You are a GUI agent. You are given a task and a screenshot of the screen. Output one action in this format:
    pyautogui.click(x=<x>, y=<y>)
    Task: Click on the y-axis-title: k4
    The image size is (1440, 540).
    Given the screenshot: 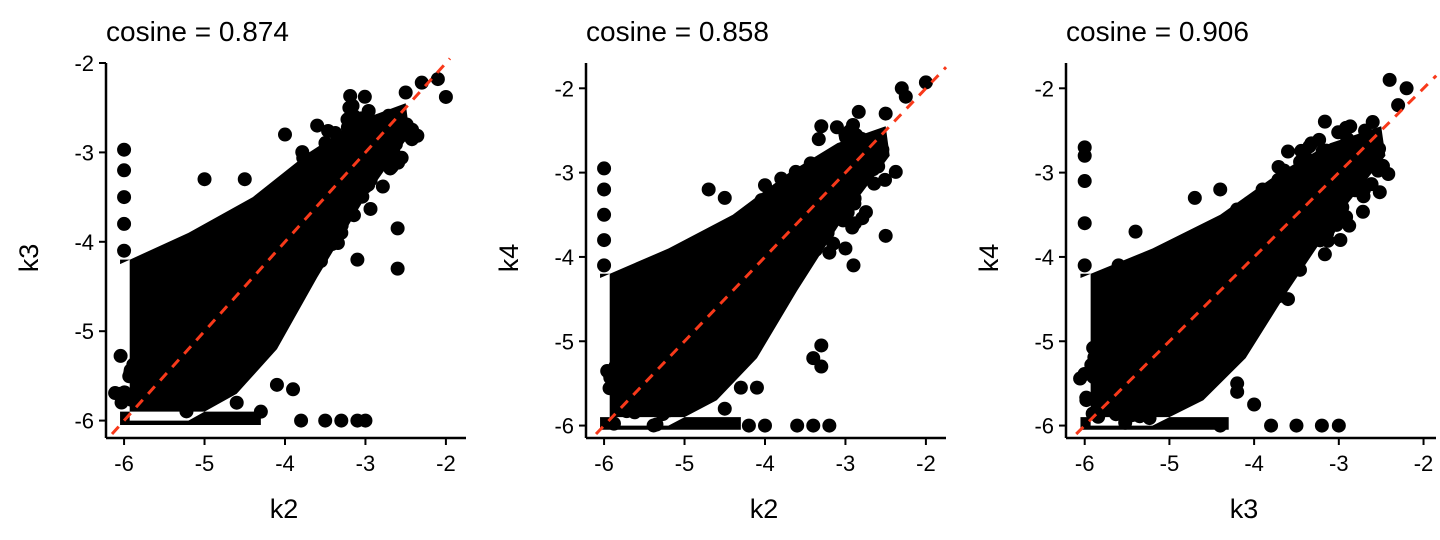 What is the action you would take?
    pyautogui.click(x=509, y=258)
    